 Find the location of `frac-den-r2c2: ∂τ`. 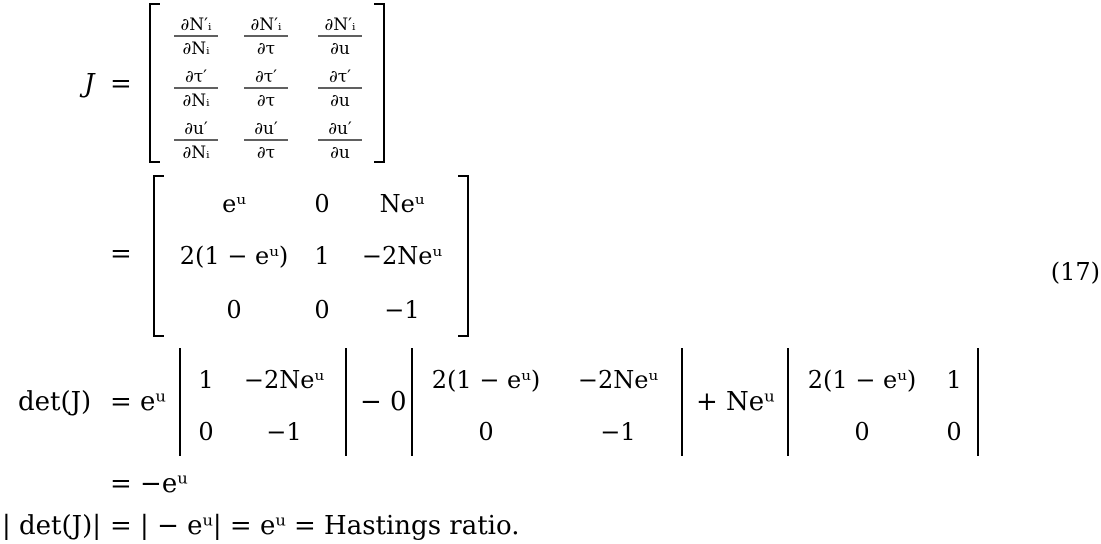

frac-den-r2c2: ∂τ is located at coordinates (266, 101).